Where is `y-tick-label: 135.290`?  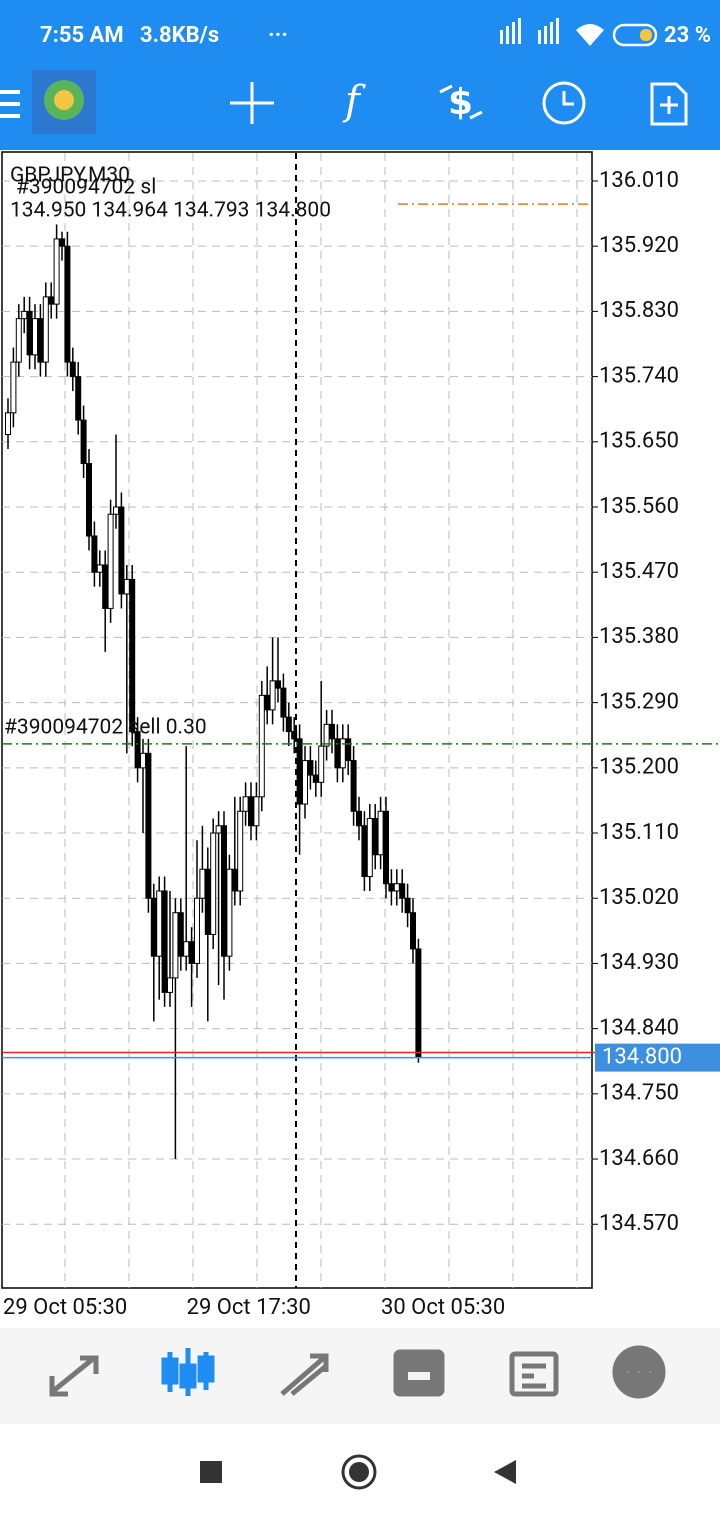 y-tick-label: 135.290 is located at coordinates (639, 701).